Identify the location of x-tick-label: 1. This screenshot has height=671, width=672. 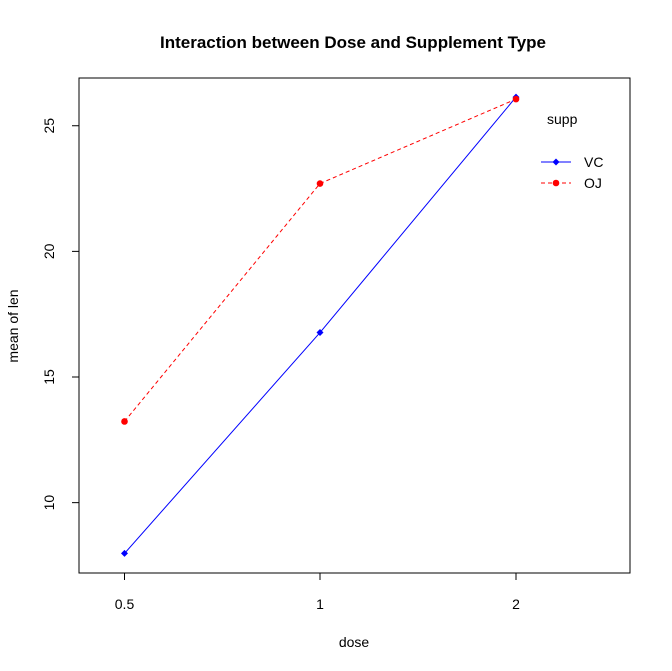
(320, 604).